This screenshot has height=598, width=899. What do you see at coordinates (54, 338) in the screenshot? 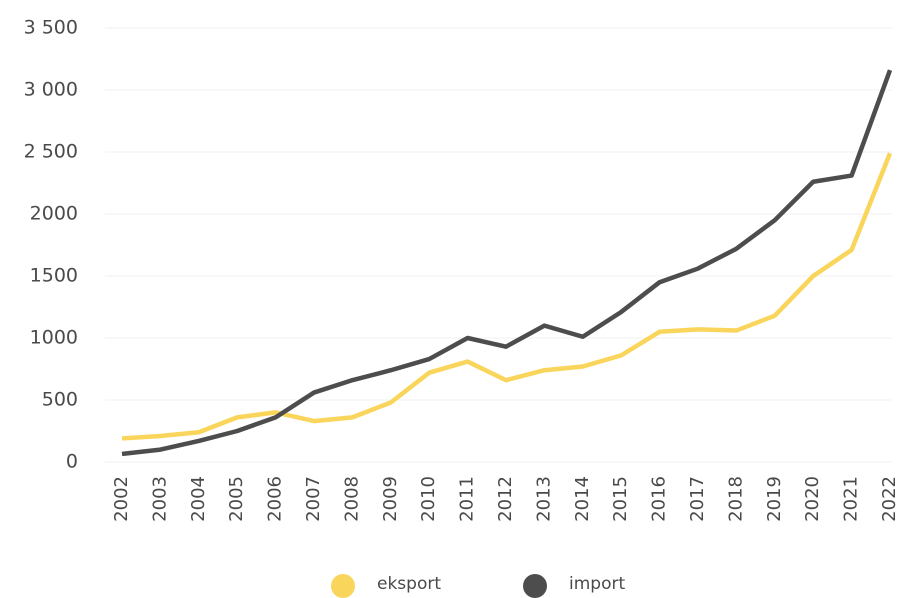
I see `y-tick-label: 1000` at bounding box center [54, 338].